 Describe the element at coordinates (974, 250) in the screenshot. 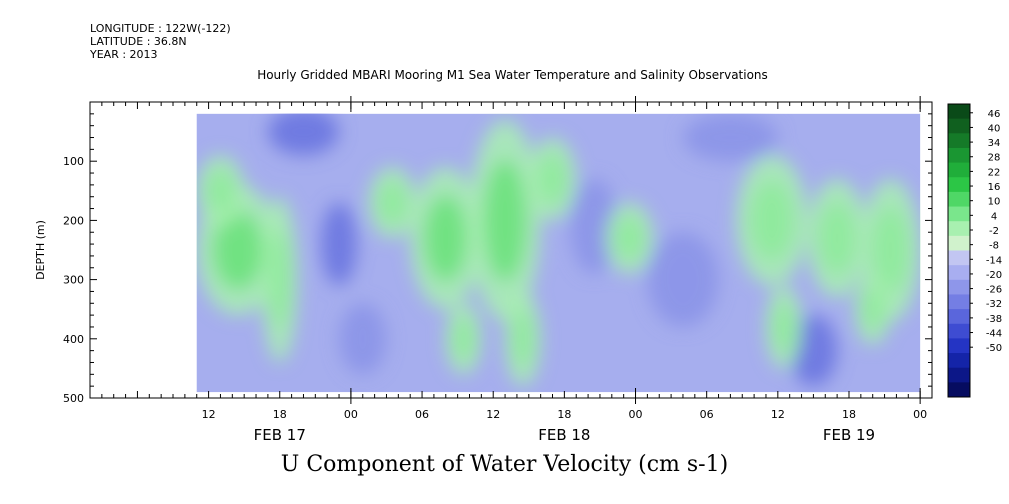

I see `colorbar: 46 40 34 28 22 16 10 4 -2 -8 -14 -20 -26 -32 -38 -44 -50` at that location.